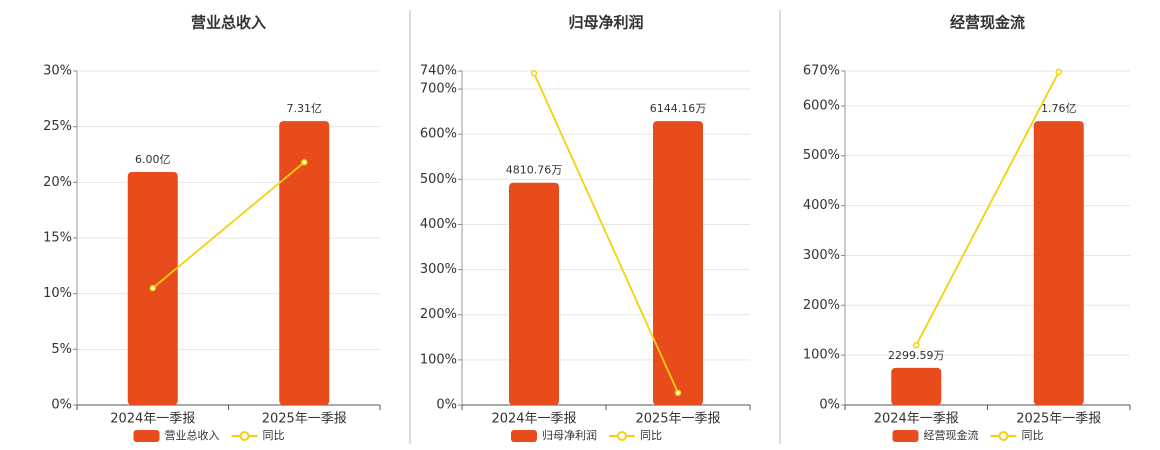 This screenshot has width=1160, height=450. Describe the element at coordinates (438, 71) in the screenshot. I see `y-tick-label: 740%` at that location.